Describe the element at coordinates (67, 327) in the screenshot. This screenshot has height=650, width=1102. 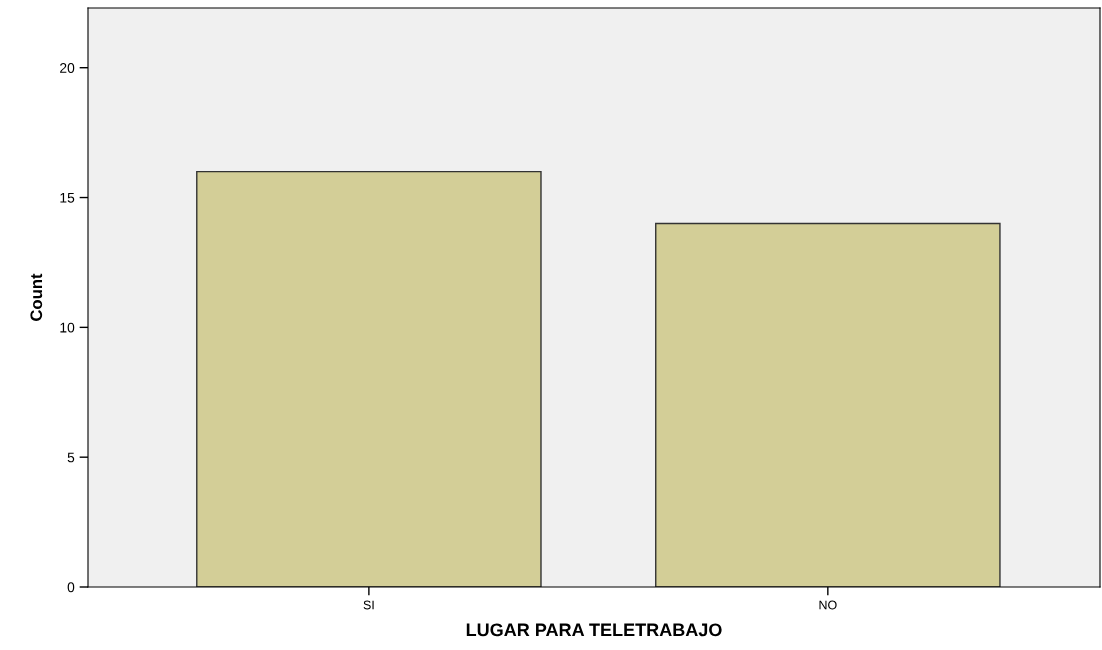
I see `y-tick-label: 10` at that location.